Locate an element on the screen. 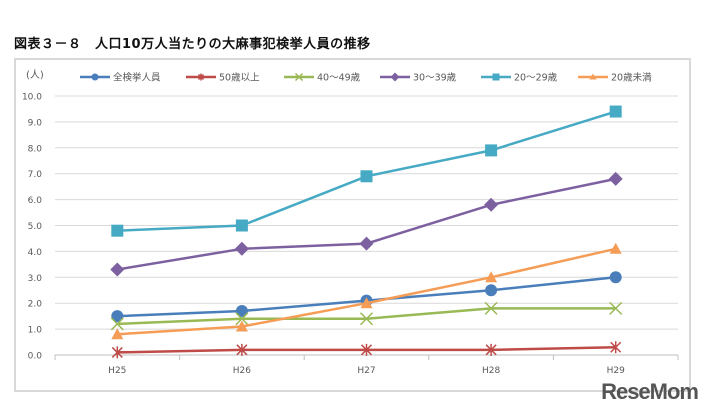 This screenshot has width=706, height=411. series-x is located at coordinates (366, 316).